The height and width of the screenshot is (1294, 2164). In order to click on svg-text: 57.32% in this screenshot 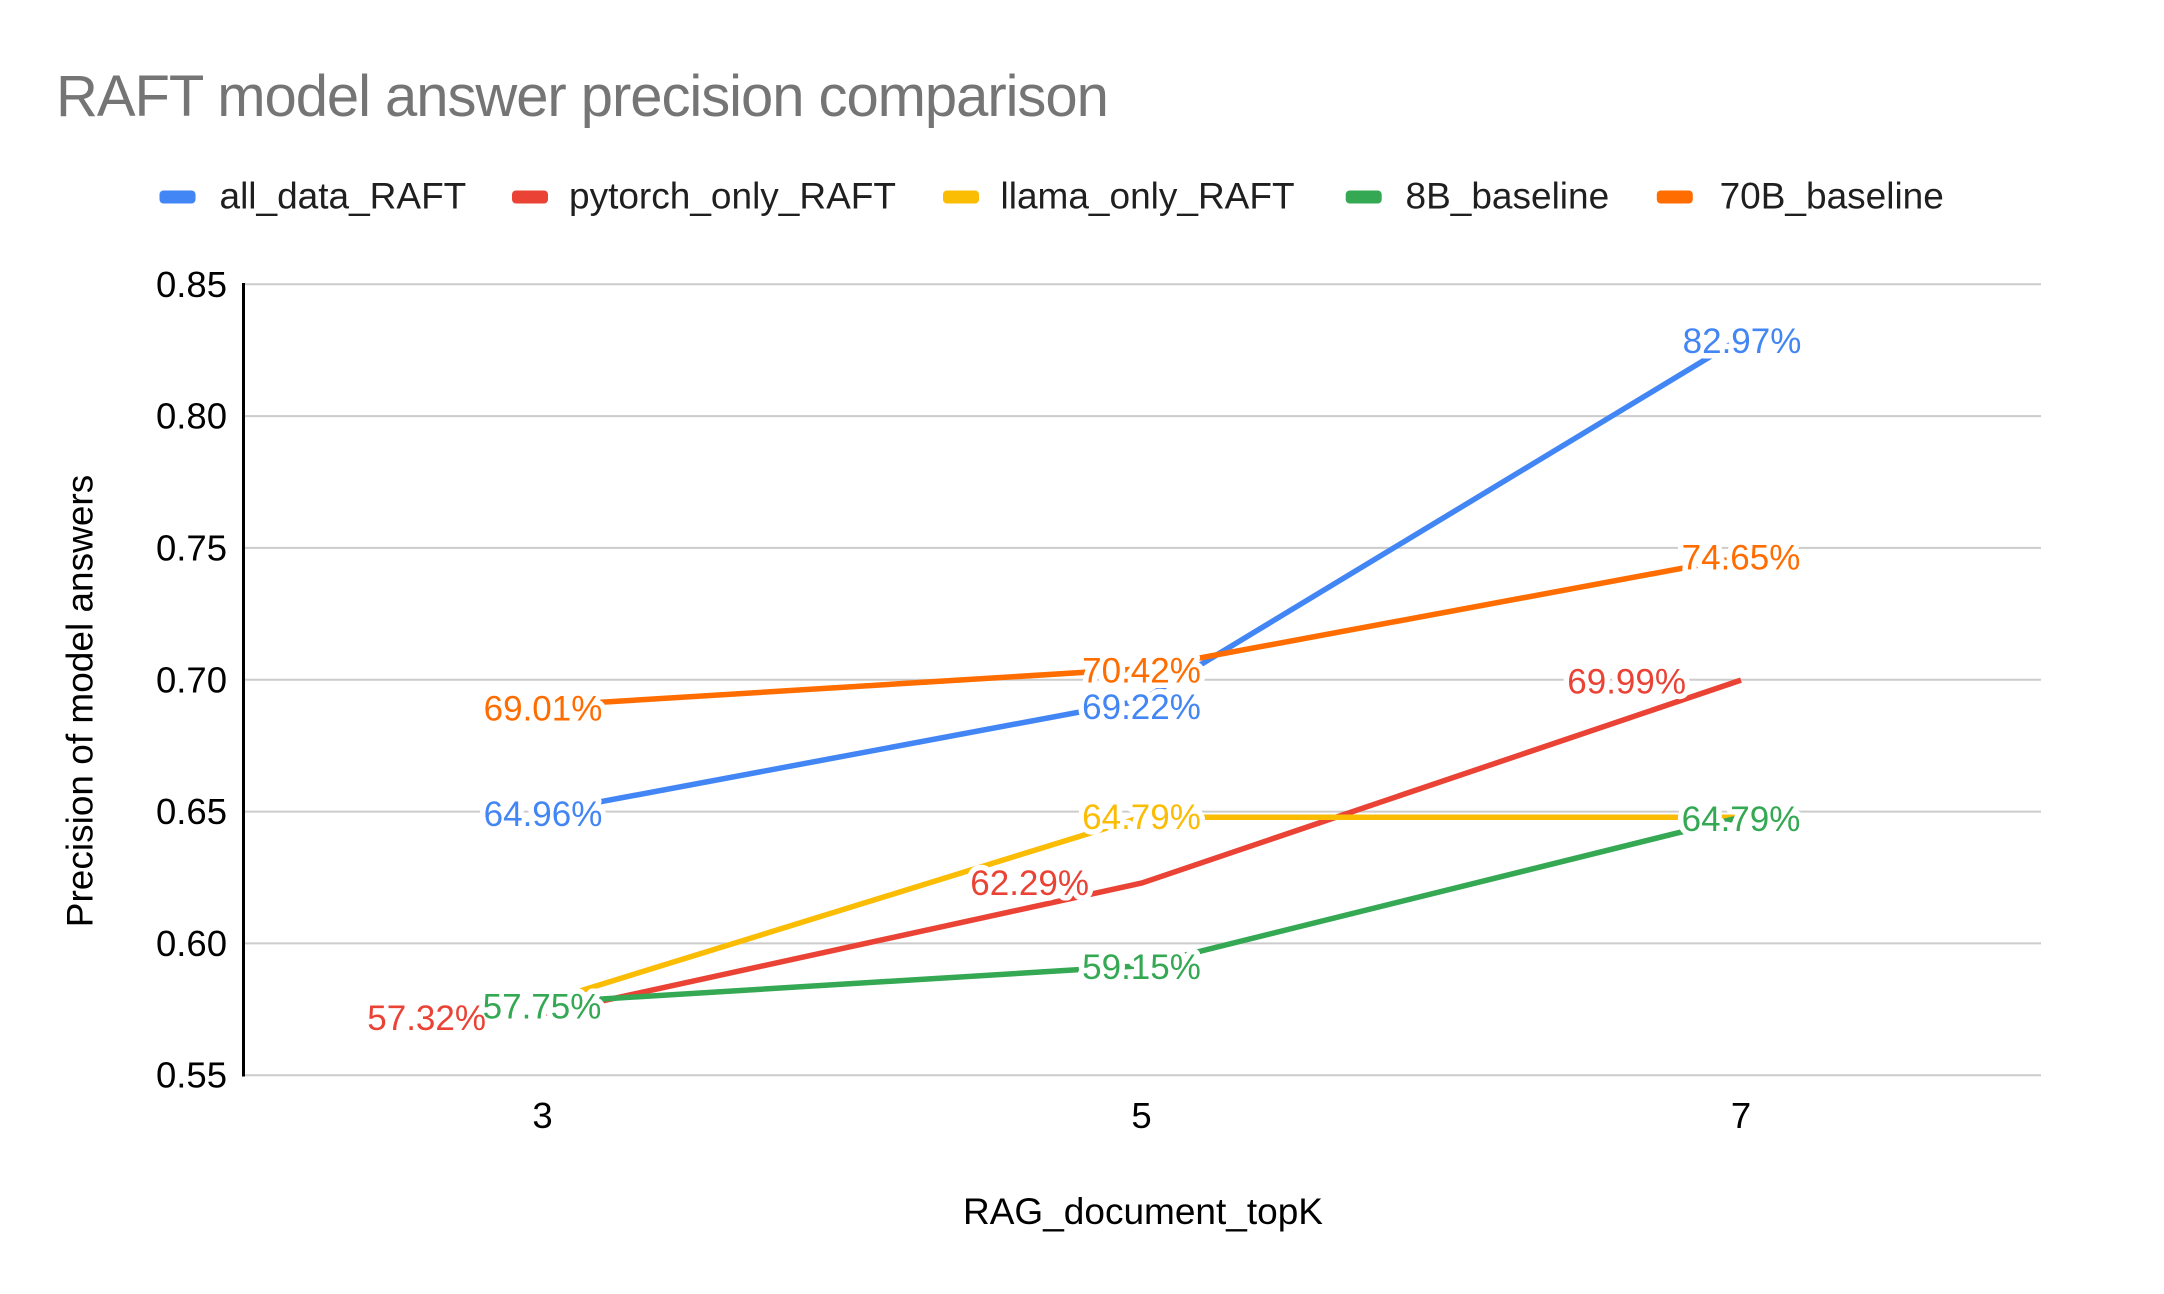, I will do `click(426, 1018)`.